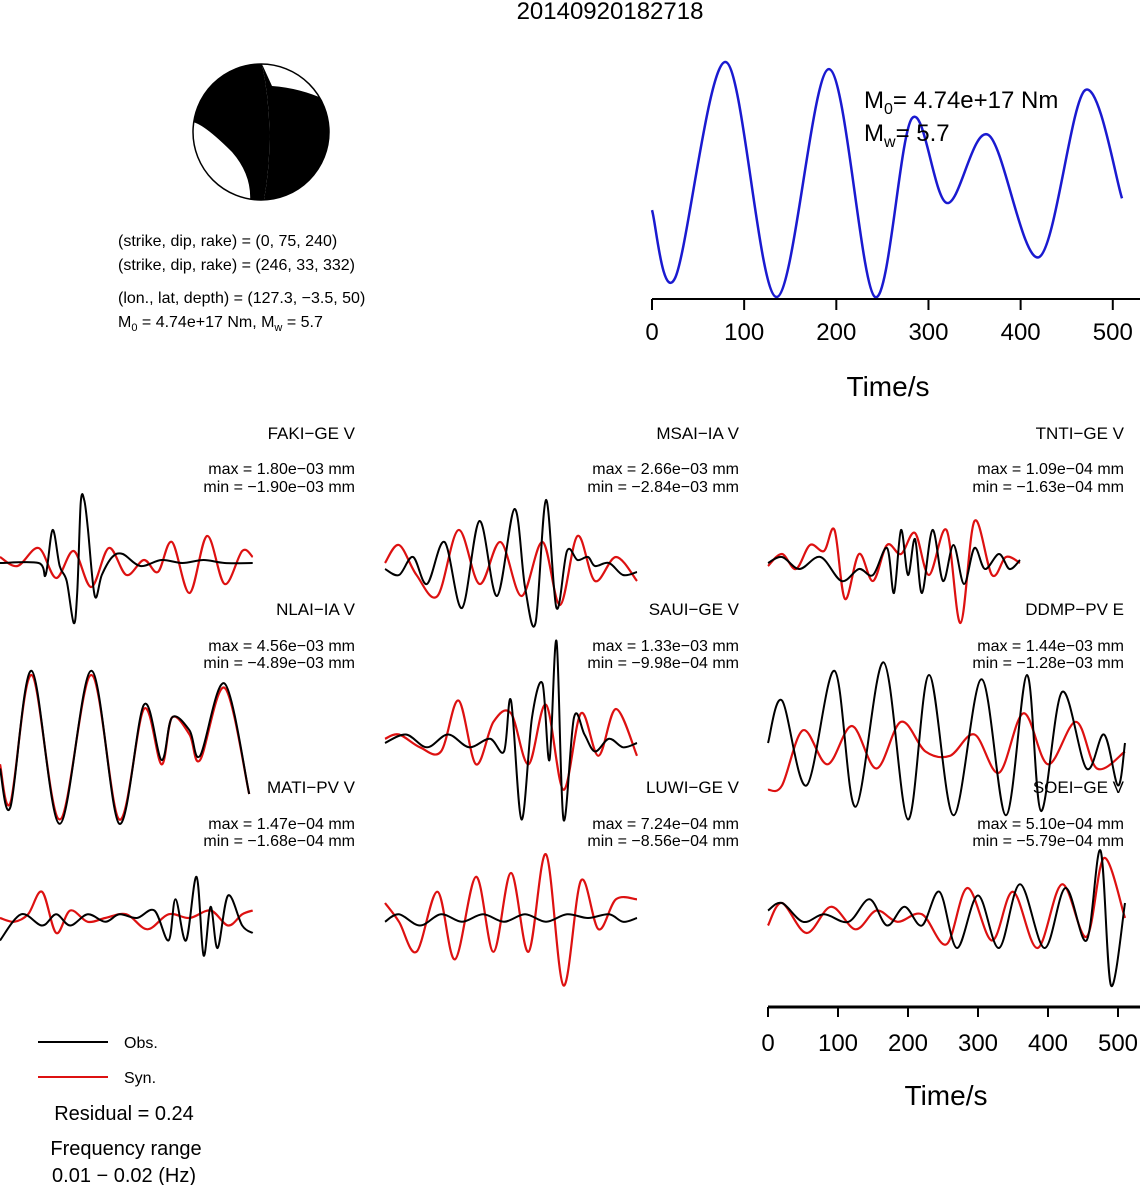 The width and height of the screenshot is (1140, 1185). I want to click on bottom-tick-label: 0, so click(767, 1043).